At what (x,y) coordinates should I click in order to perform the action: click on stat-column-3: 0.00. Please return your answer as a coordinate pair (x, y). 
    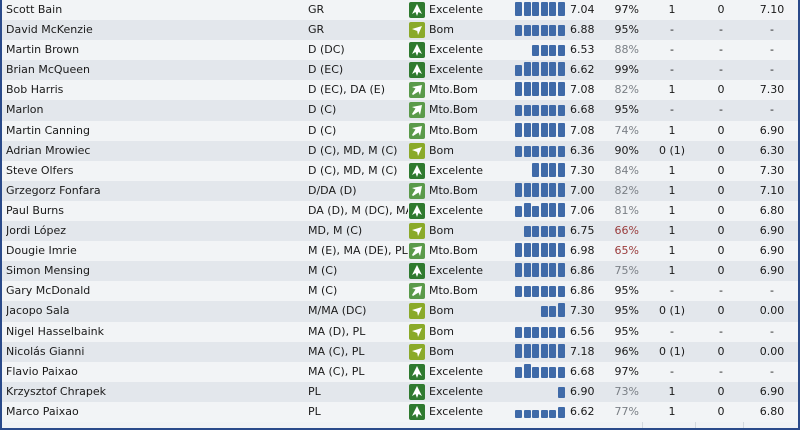
    Looking at the image, I should click on (772, 311).